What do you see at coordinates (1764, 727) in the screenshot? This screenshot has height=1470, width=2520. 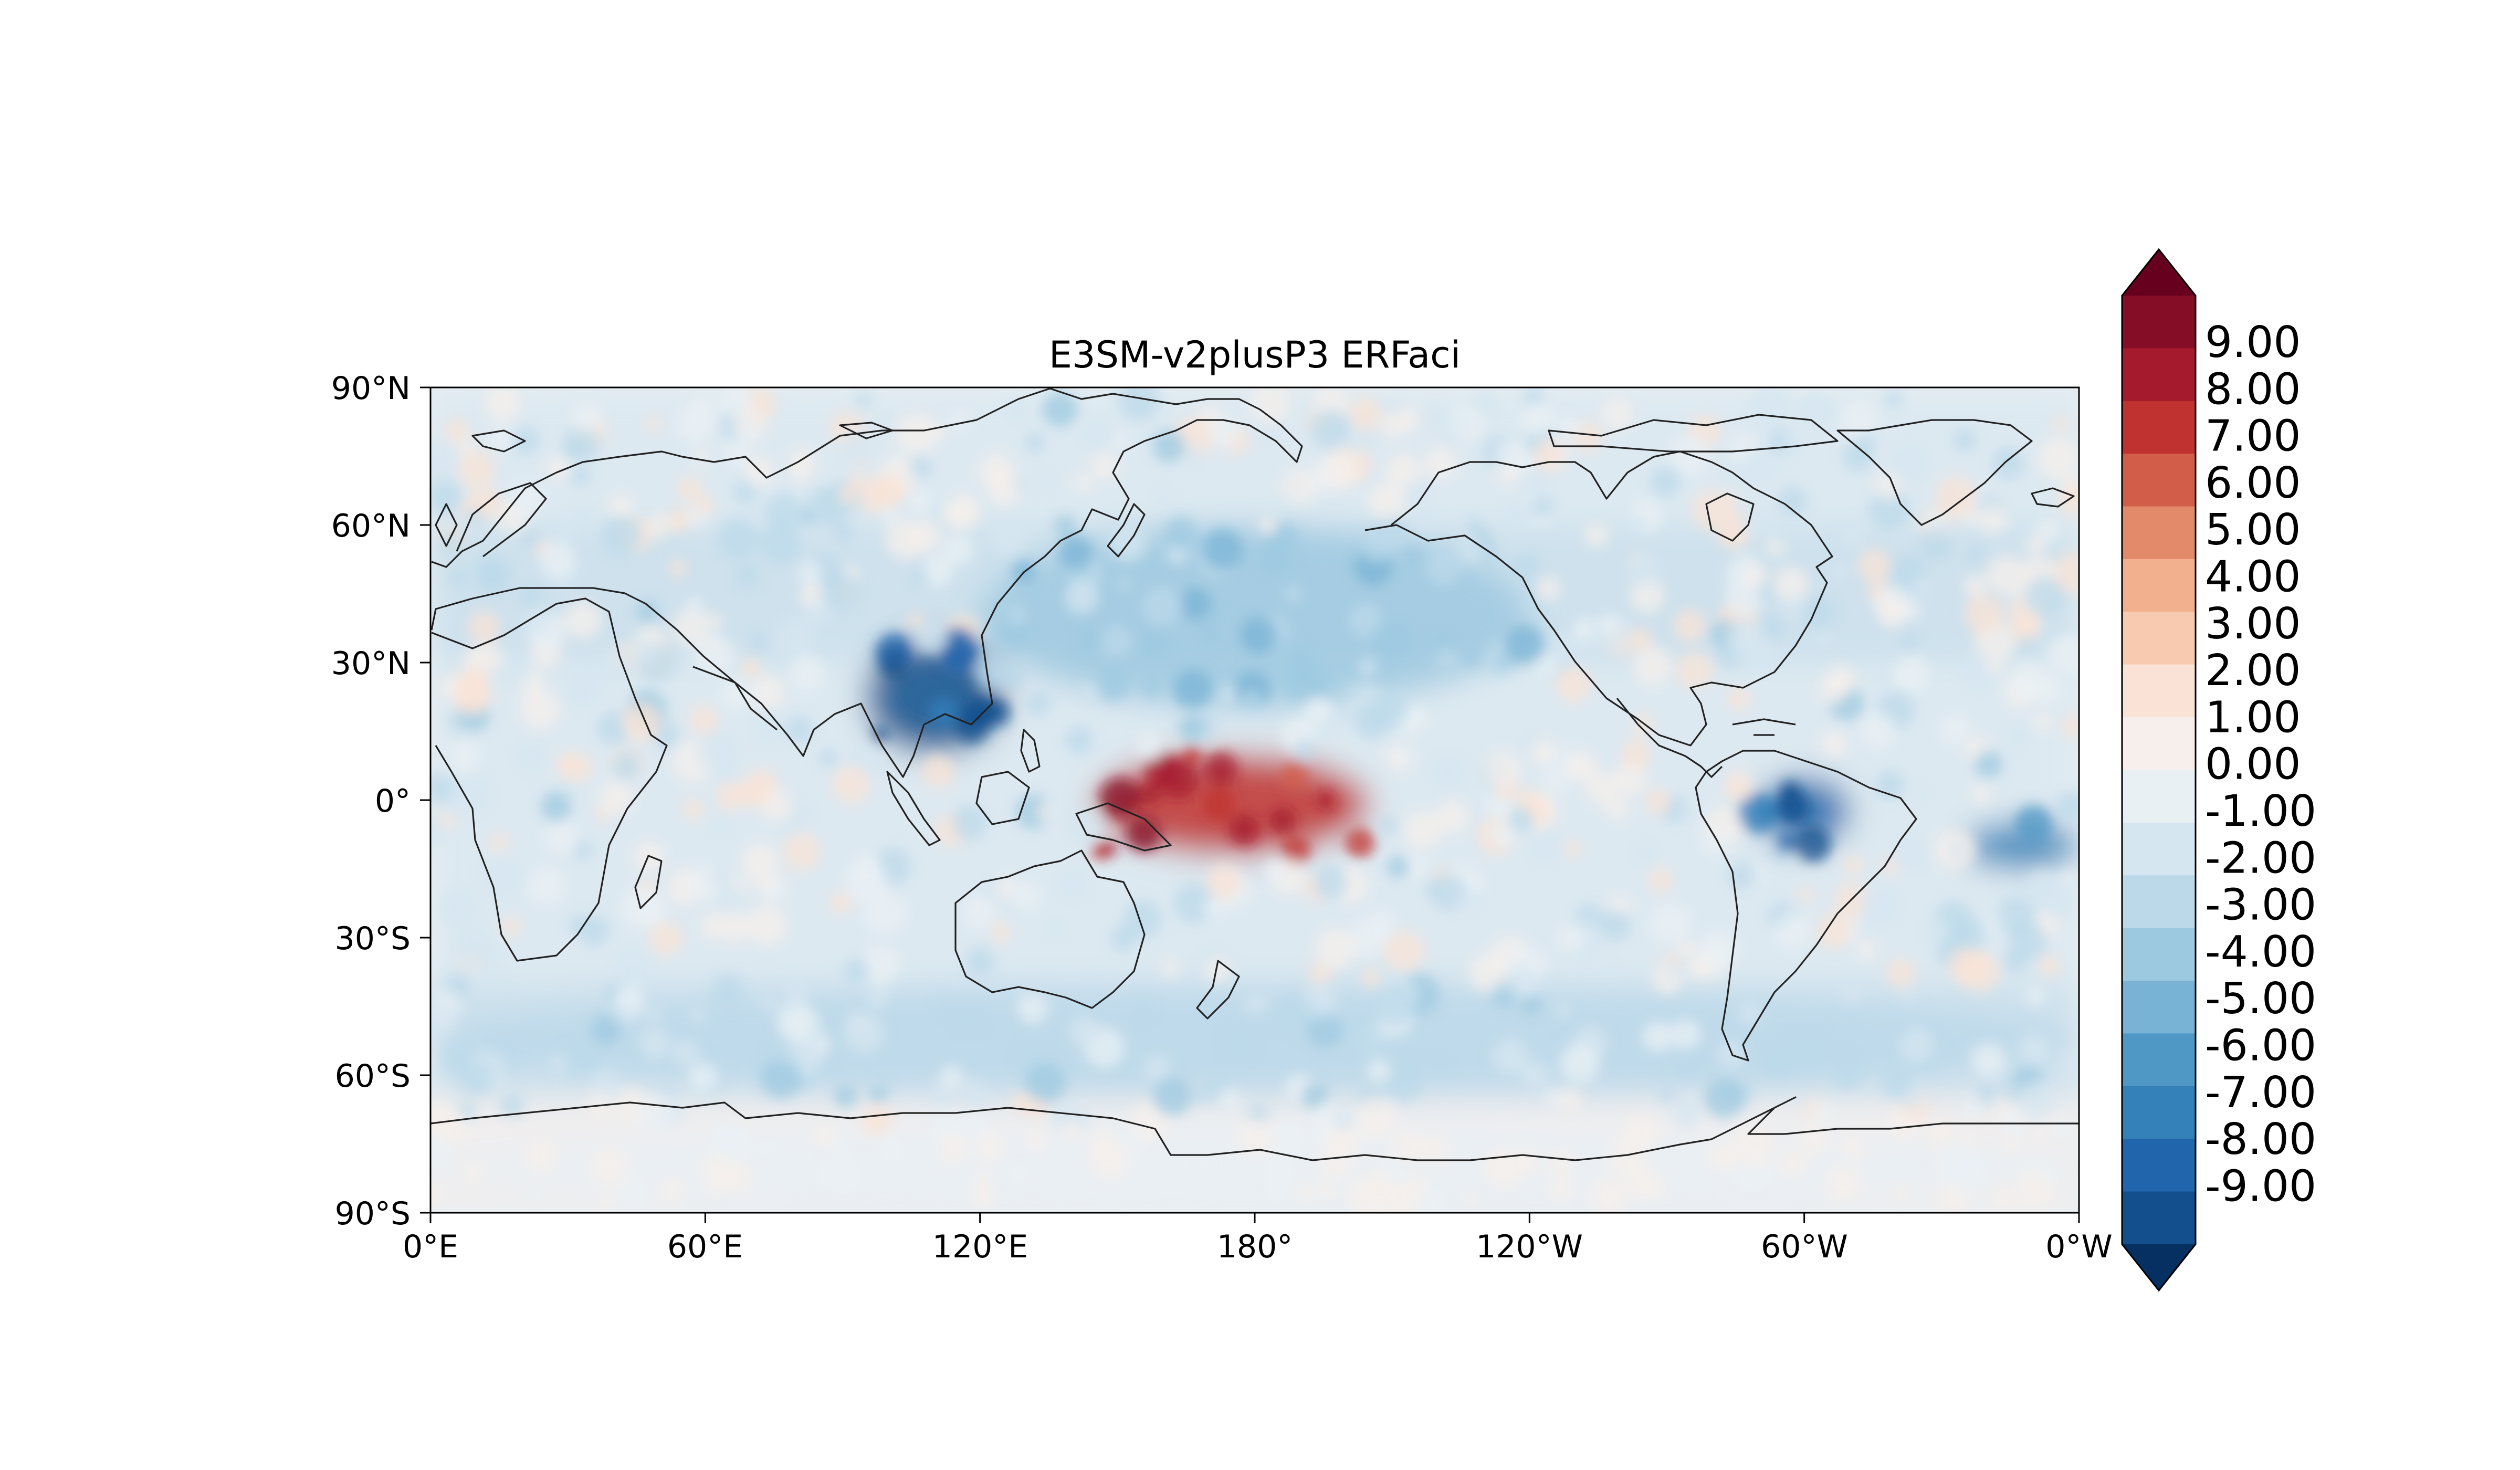 I see `coastline-caribbean` at bounding box center [1764, 727].